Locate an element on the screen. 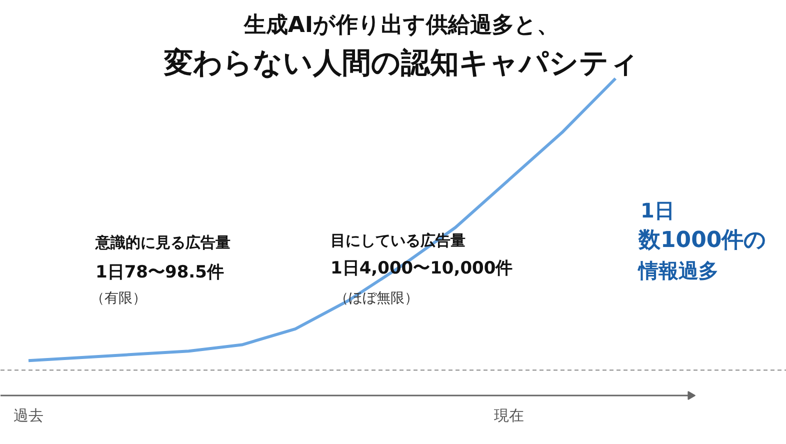  chart-subtitle: 変わらない人間の認知キャパシティ is located at coordinates (401, 63).